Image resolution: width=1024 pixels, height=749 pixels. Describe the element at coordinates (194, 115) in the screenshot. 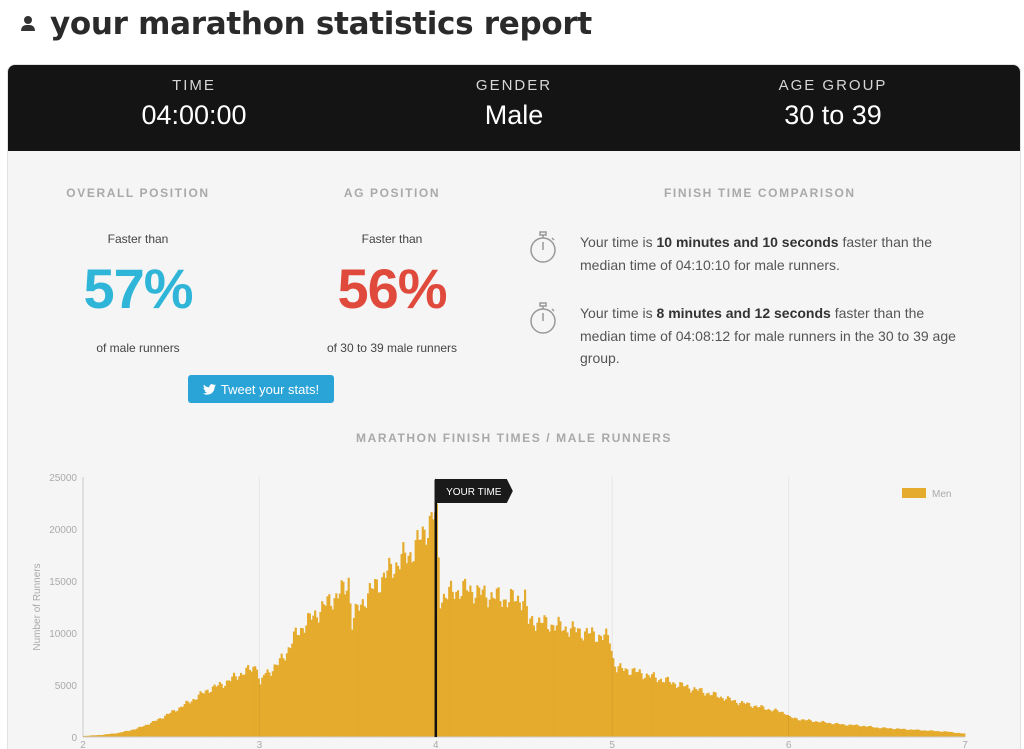

I see `time-value: 04:00:00` at that location.